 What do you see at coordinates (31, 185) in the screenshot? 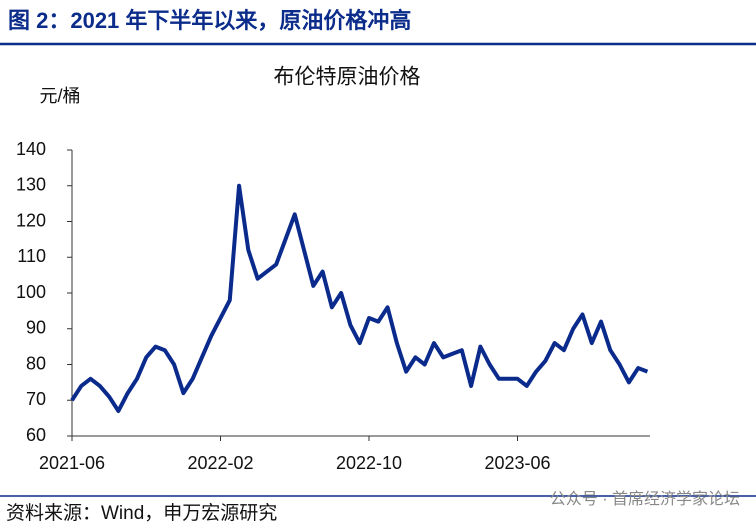
I see `y-tick-label: 130` at bounding box center [31, 185].